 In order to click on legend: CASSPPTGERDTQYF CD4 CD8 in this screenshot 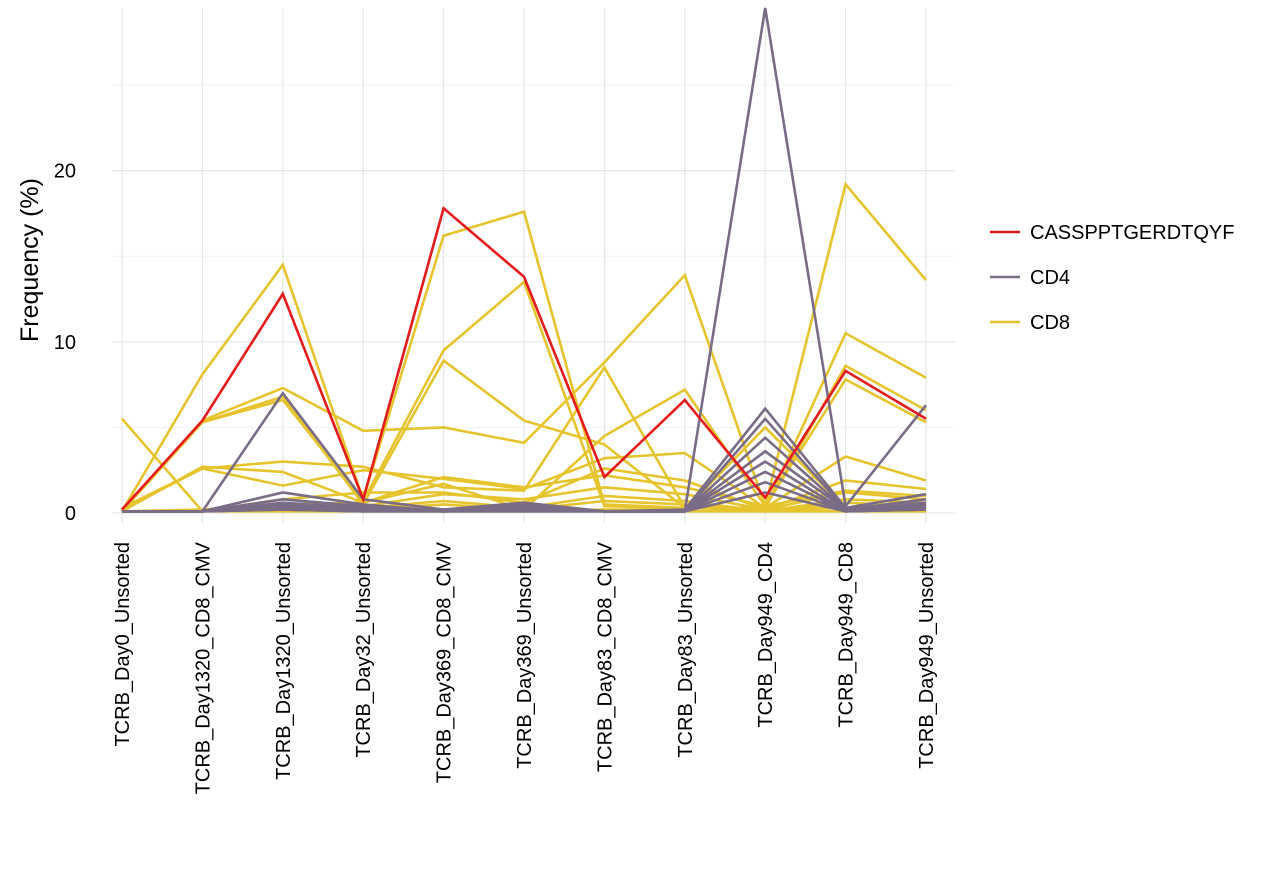, I will do `click(1112, 278)`.